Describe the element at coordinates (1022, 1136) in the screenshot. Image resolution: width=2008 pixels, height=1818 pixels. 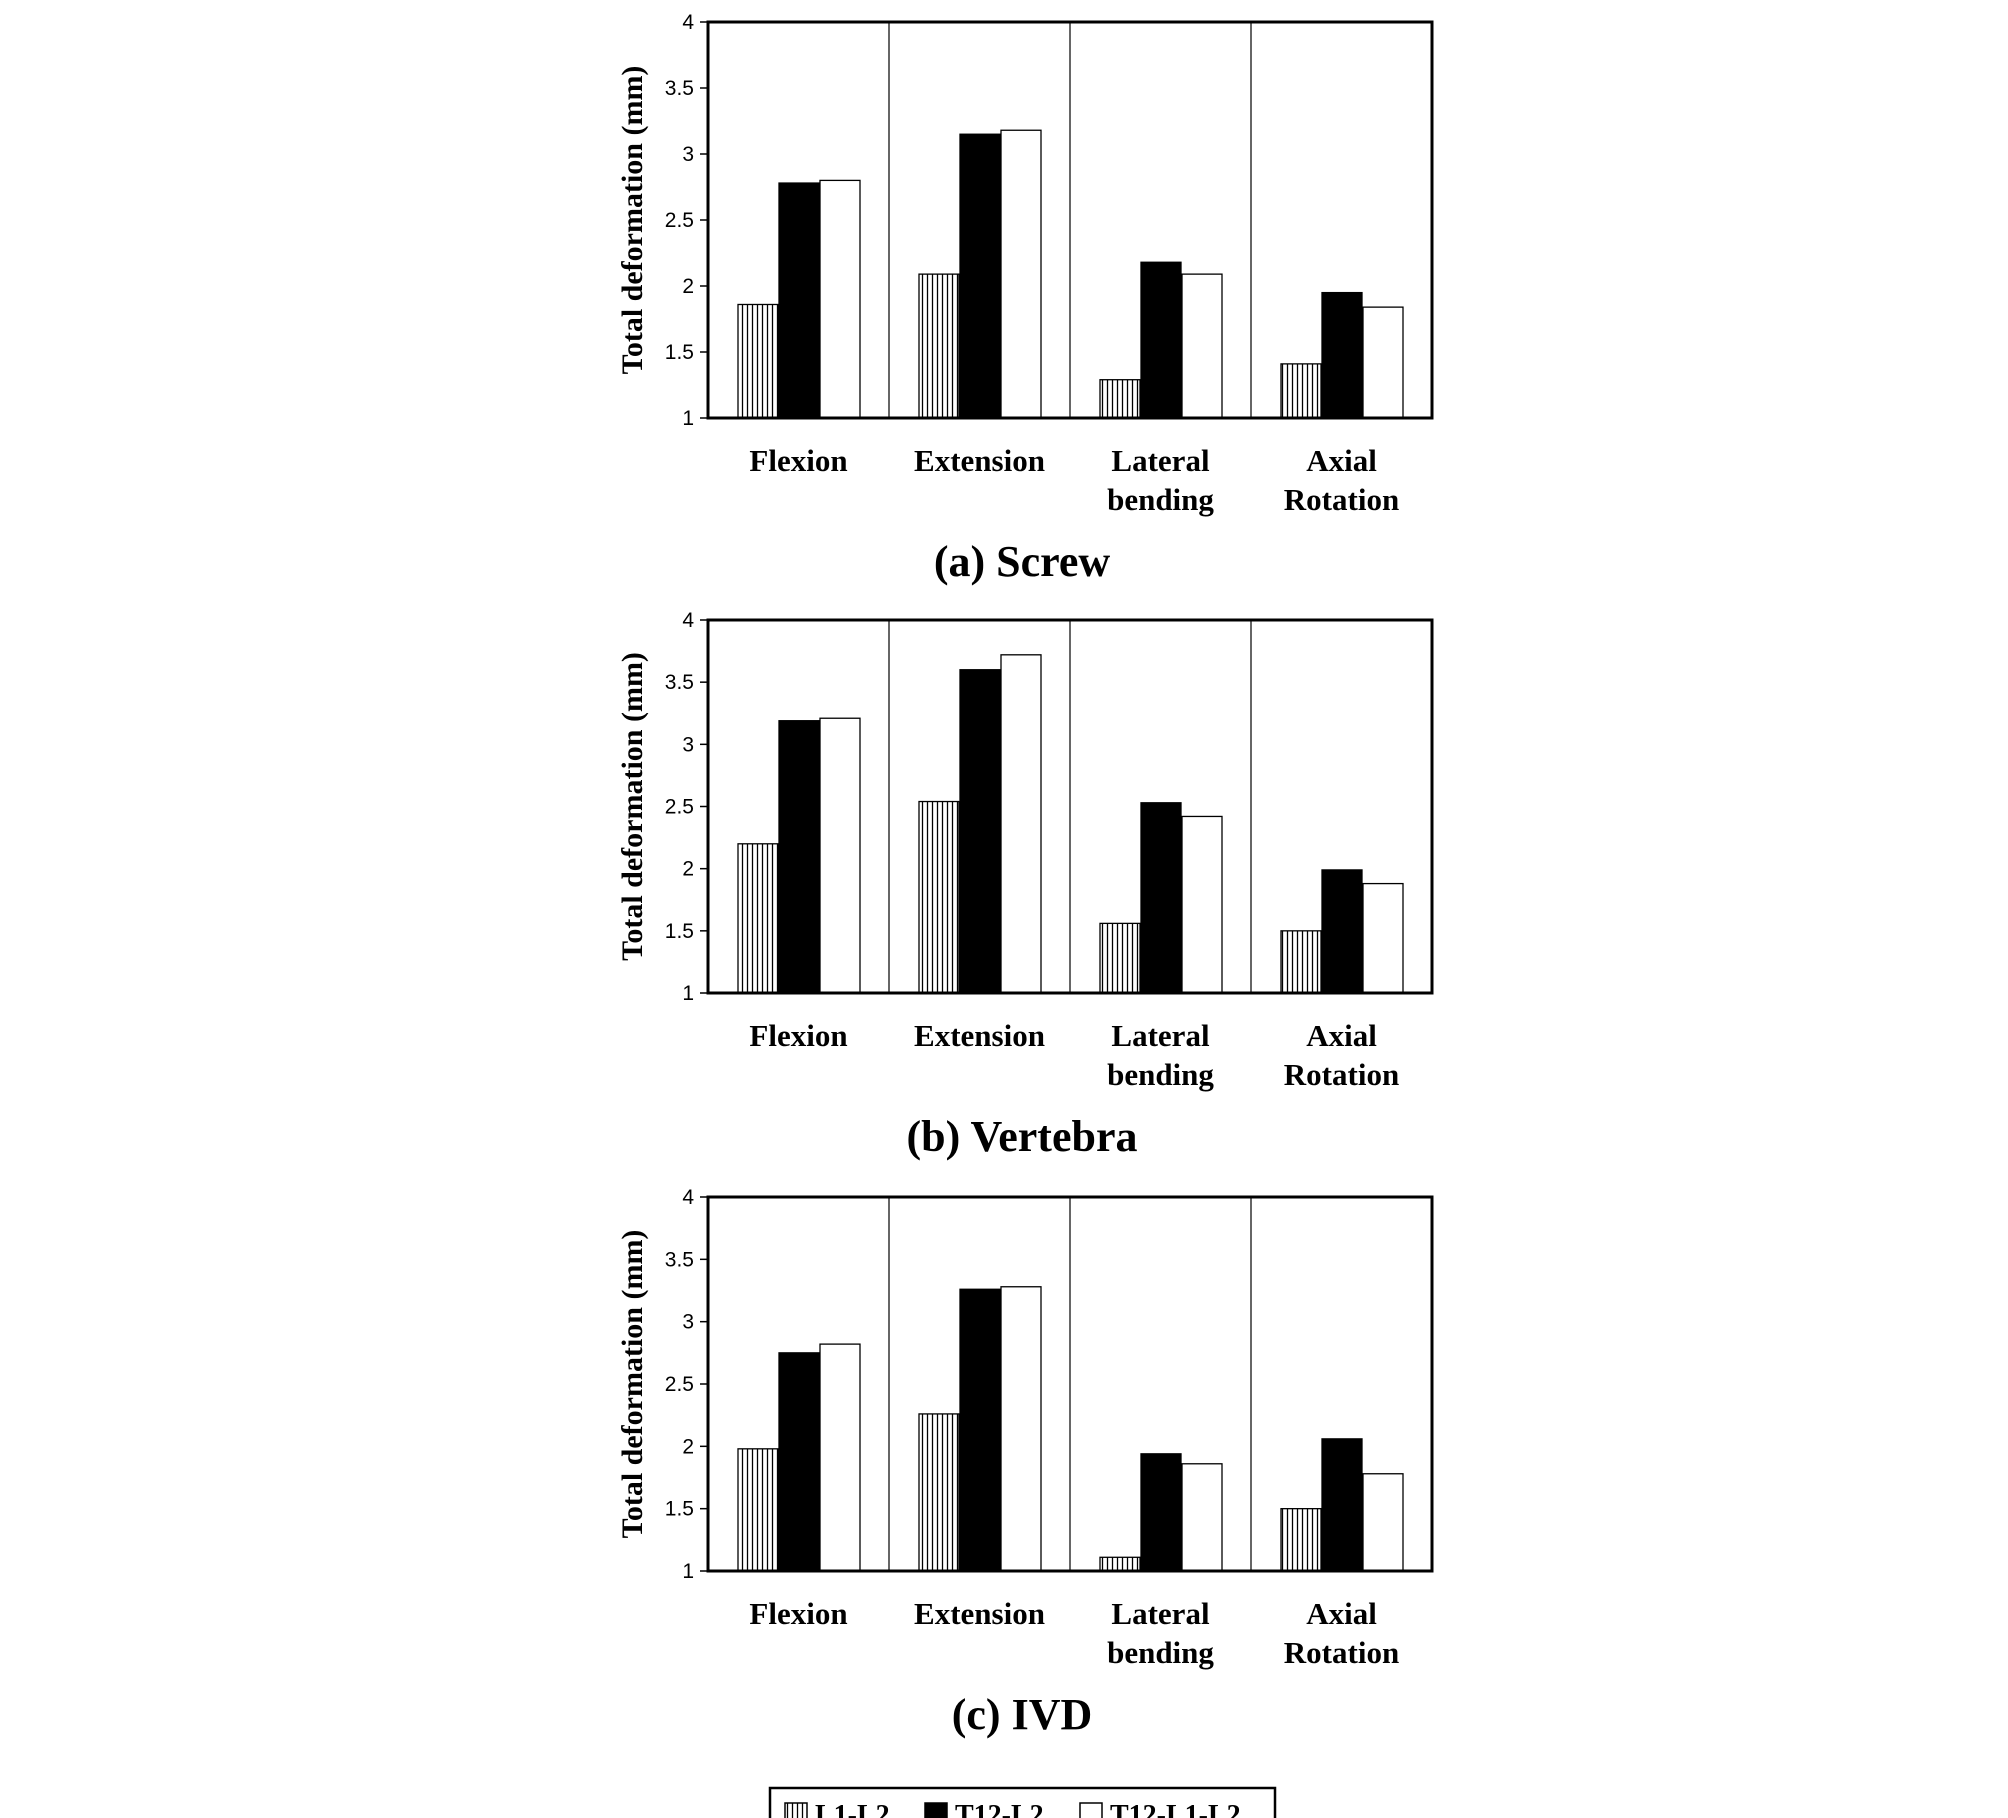
I see `chart-caption: (b) Vertebra` at that location.